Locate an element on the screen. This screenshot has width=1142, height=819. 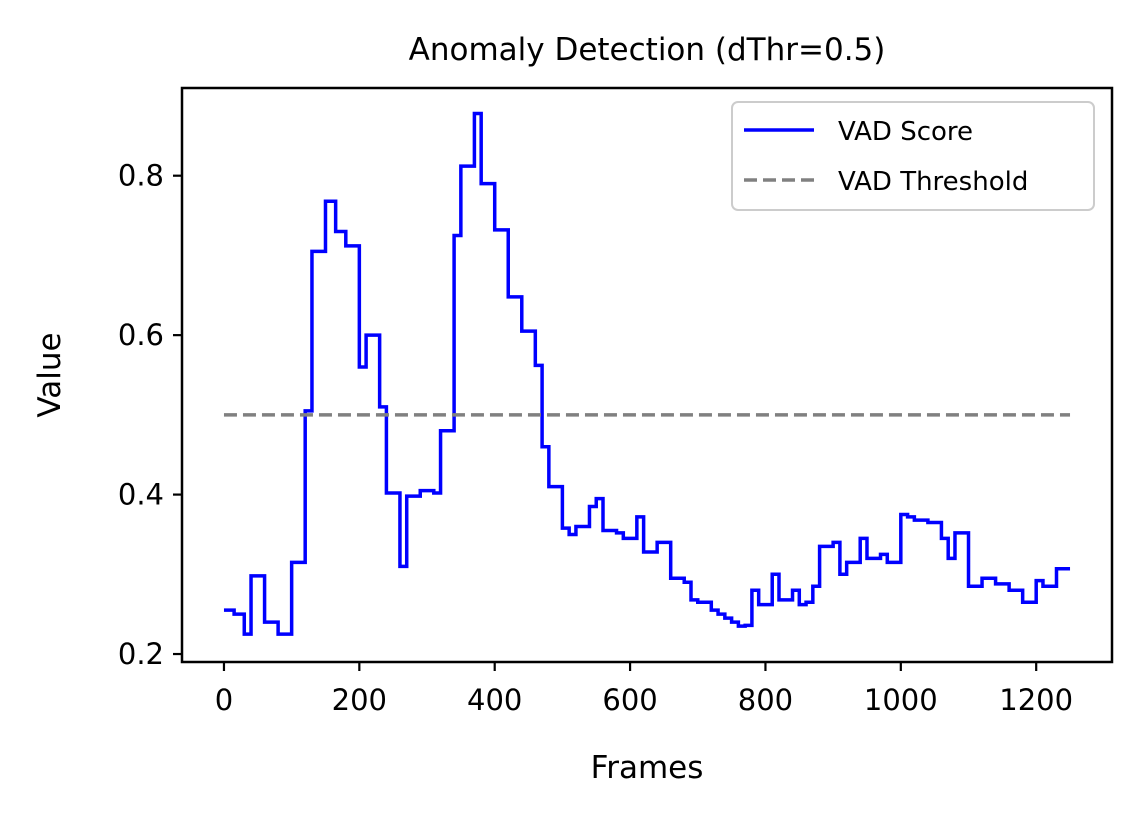
y-axis-ticks: 0.2 0.4 0.6 0.8 is located at coordinates (150, 415).